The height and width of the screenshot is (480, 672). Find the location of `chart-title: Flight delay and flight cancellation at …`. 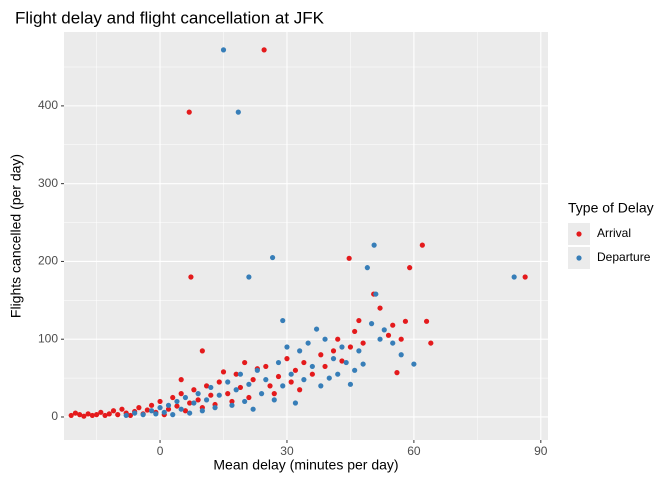

chart-title: Flight delay and flight cancellation at … is located at coordinates (170, 17).